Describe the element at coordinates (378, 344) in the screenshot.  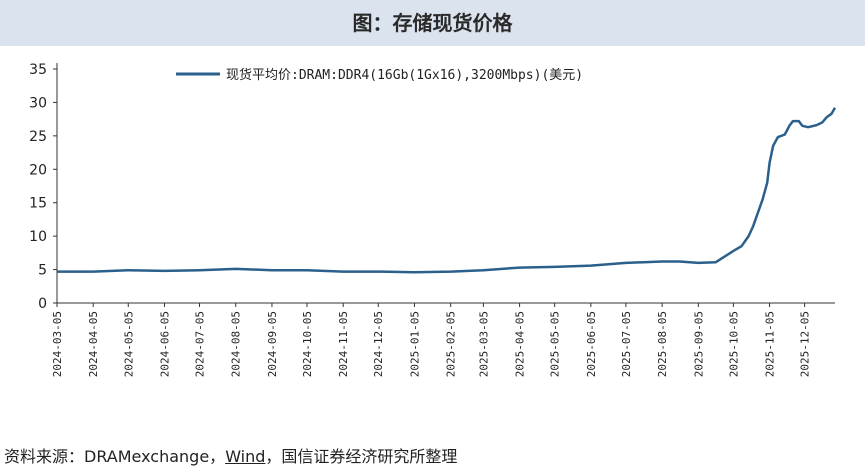
I see `x-tick-label: 2024-12-05` at that location.